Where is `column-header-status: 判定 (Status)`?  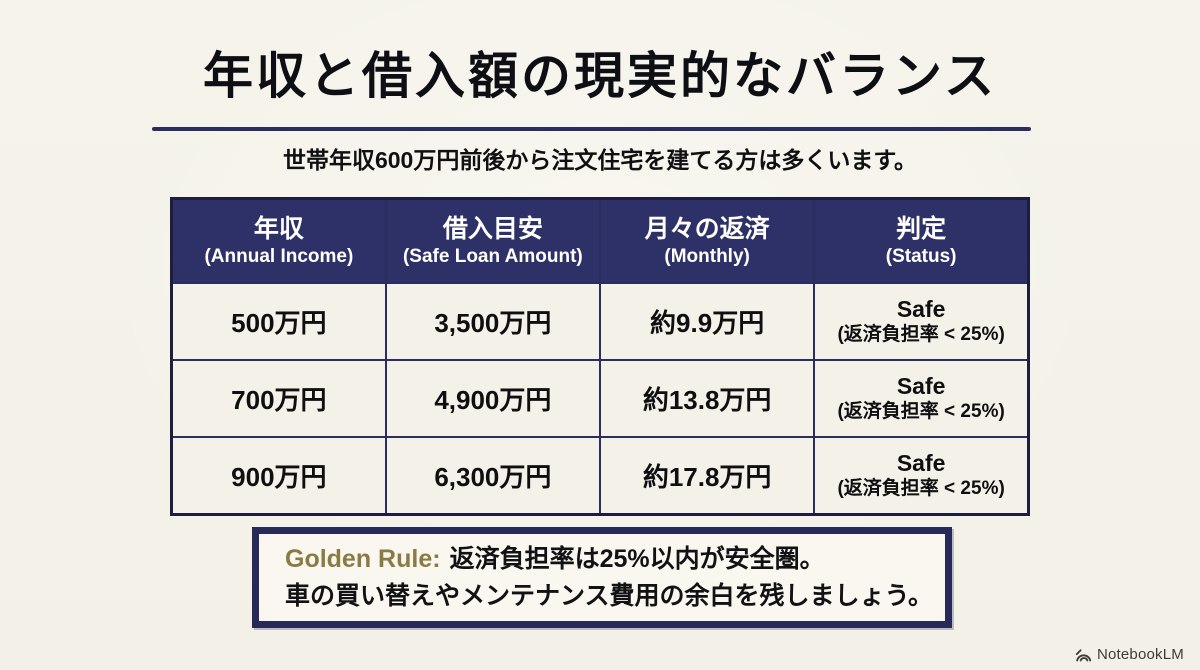 column-header-status: 判定 (Status) is located at coordinates (921, 240).